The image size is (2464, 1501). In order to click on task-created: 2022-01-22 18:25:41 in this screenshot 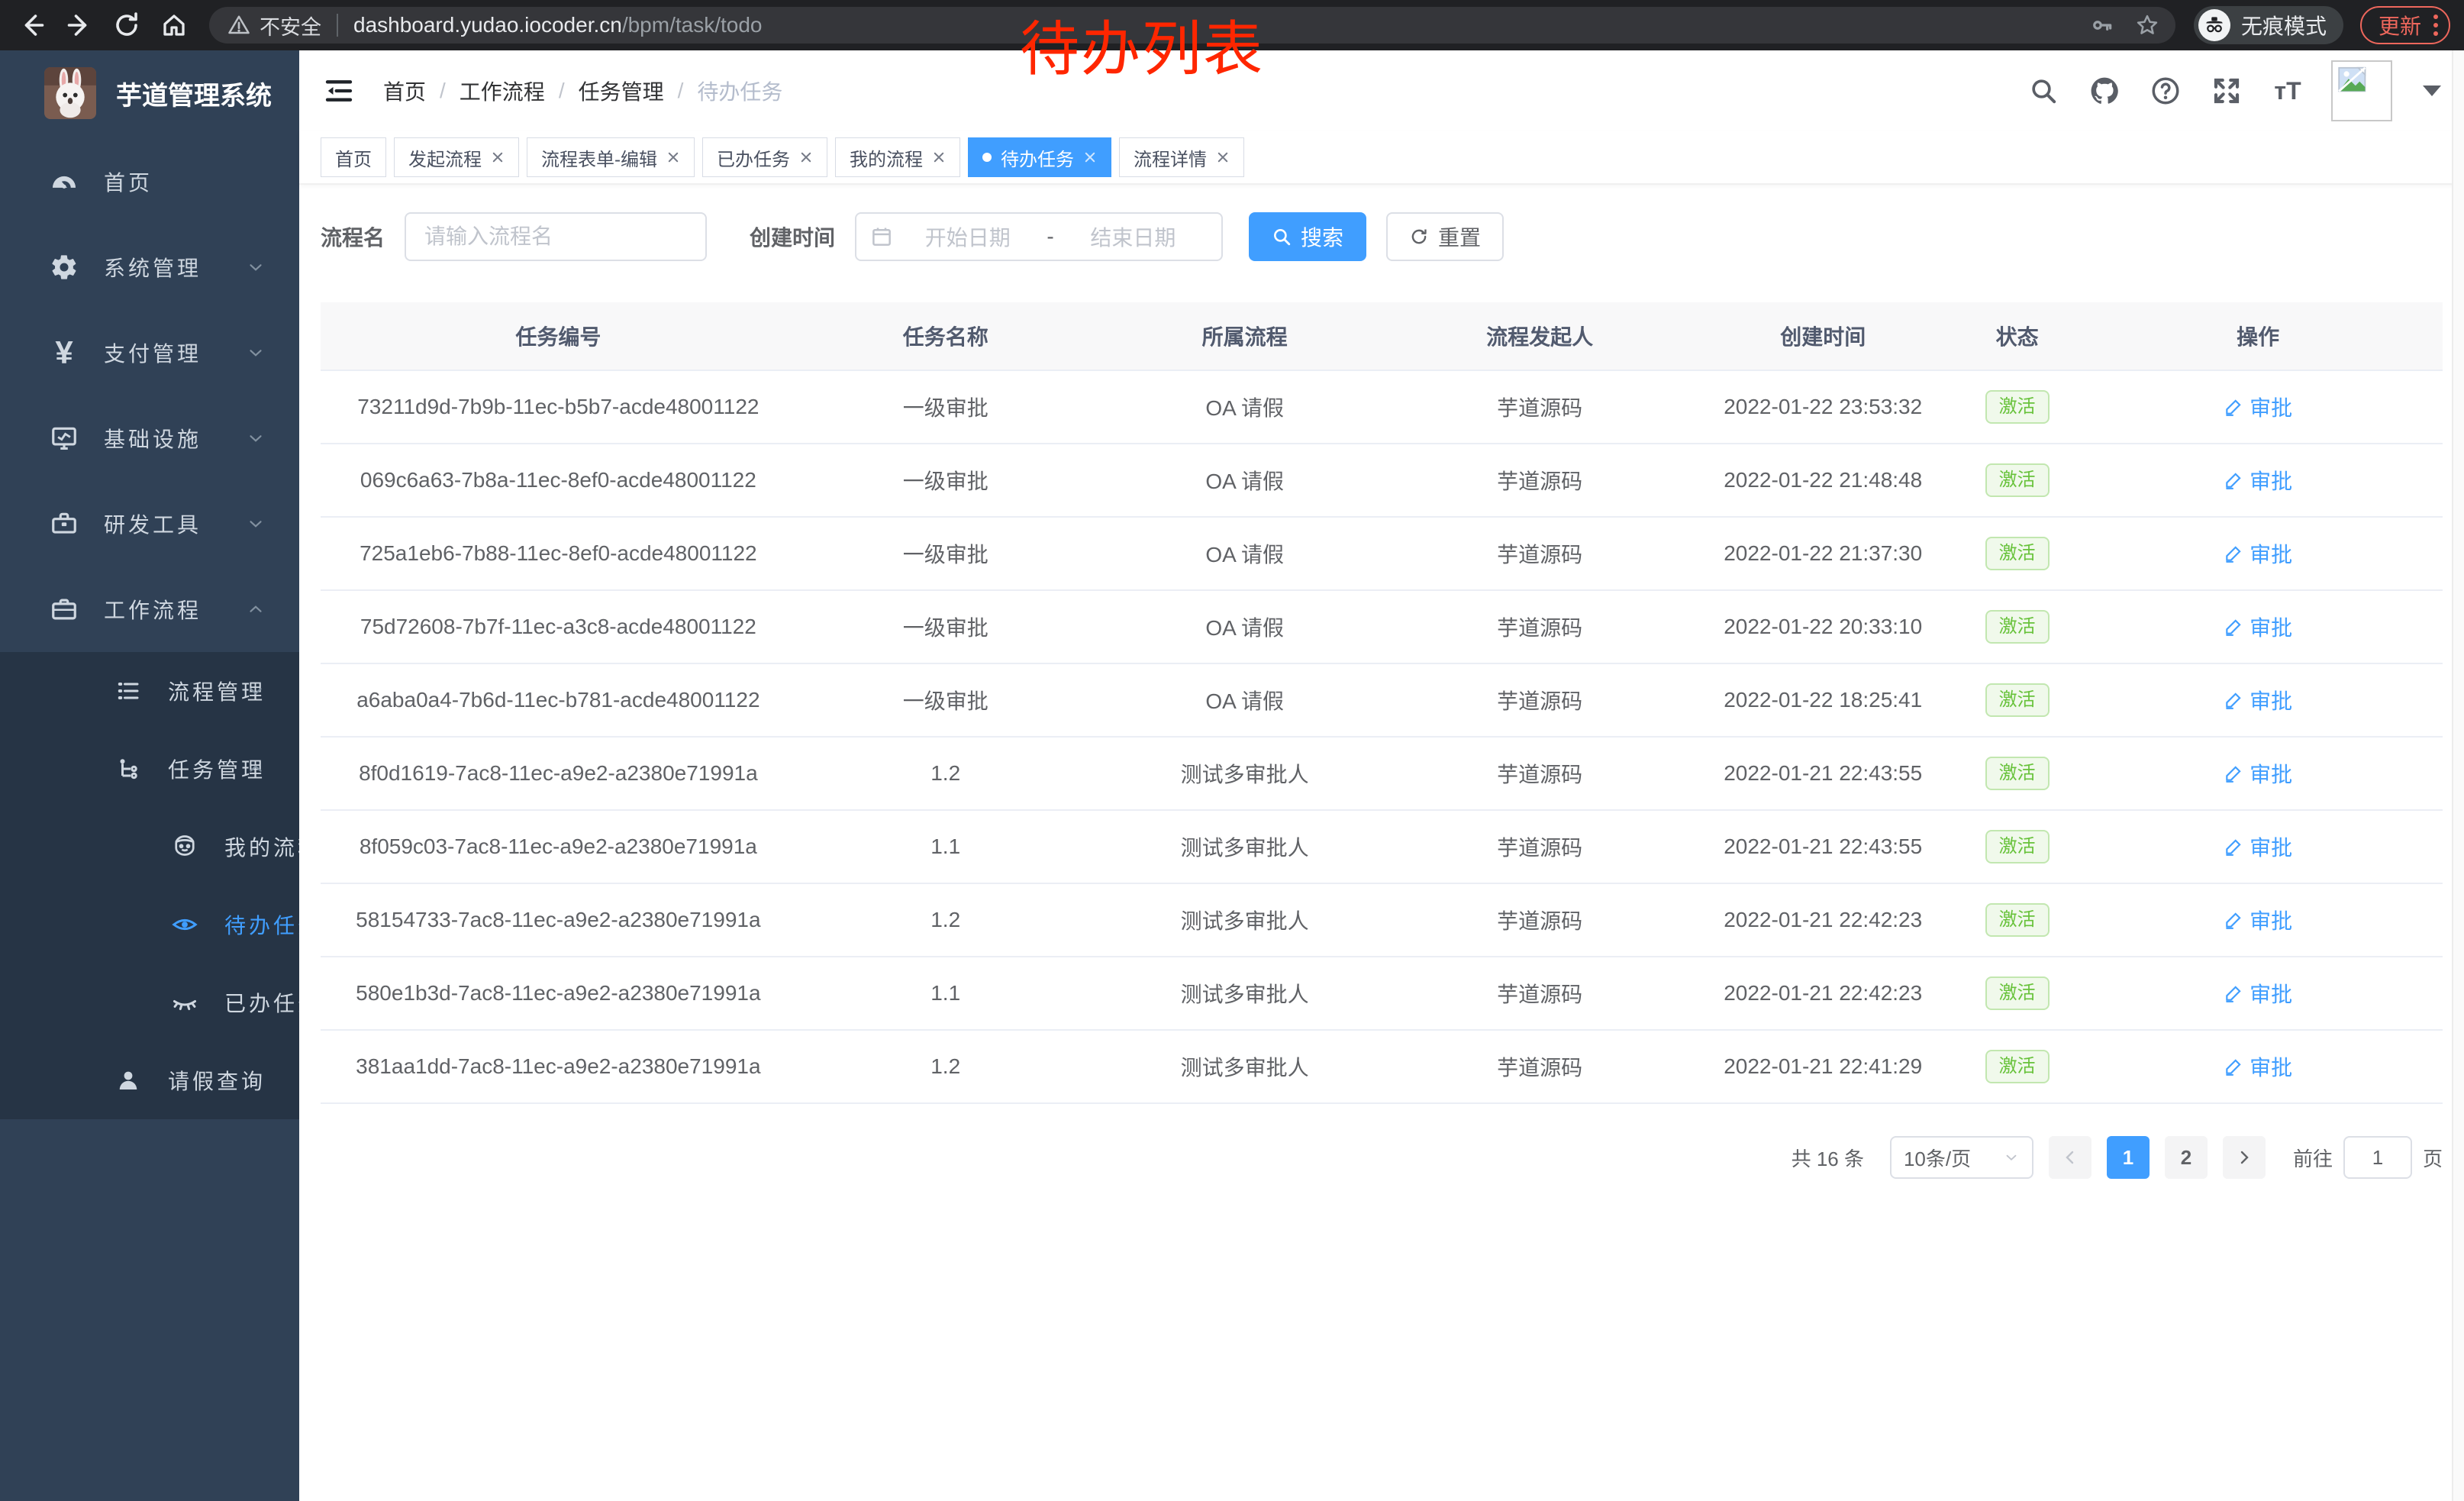, I will do `click(1824, 700)`.